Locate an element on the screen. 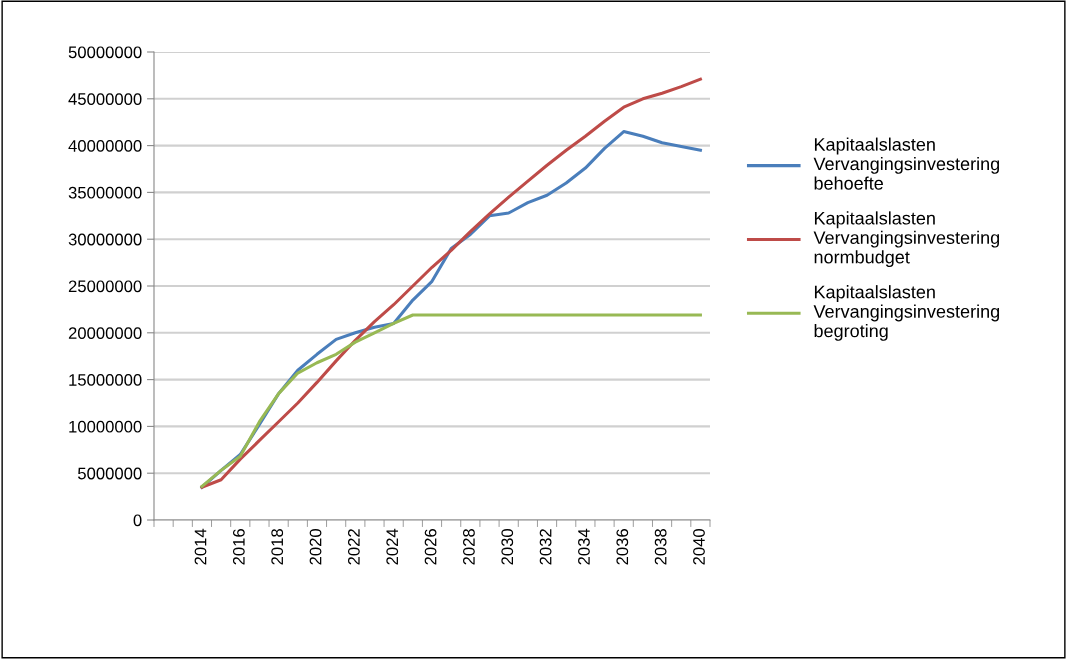  x-tick-label: 2014 is located at coordinates (200, 546).